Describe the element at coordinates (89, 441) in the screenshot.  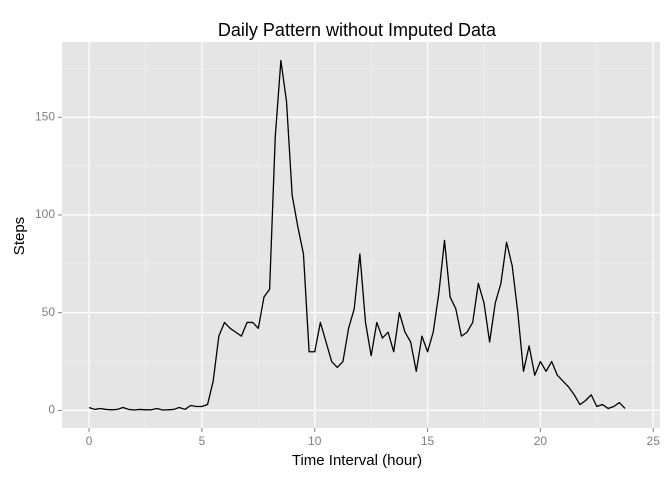
I see `x-tick-label: 0` at that location.